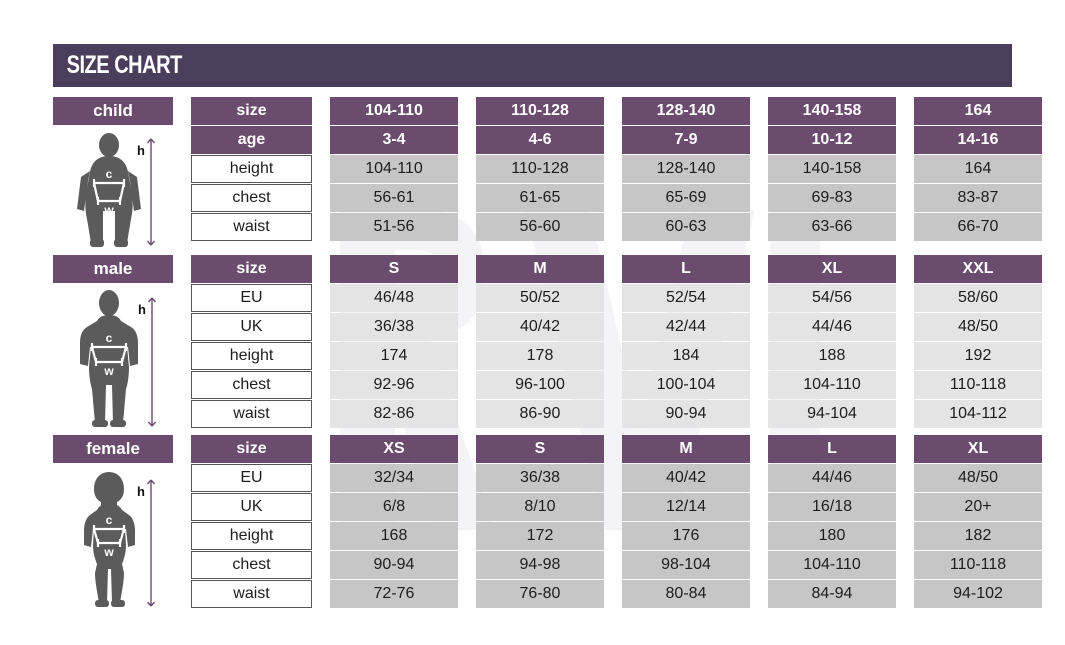 The width and height of the screenshot is (1065, 645). I want to click on data-cell: 104-112, so click(978, 414).